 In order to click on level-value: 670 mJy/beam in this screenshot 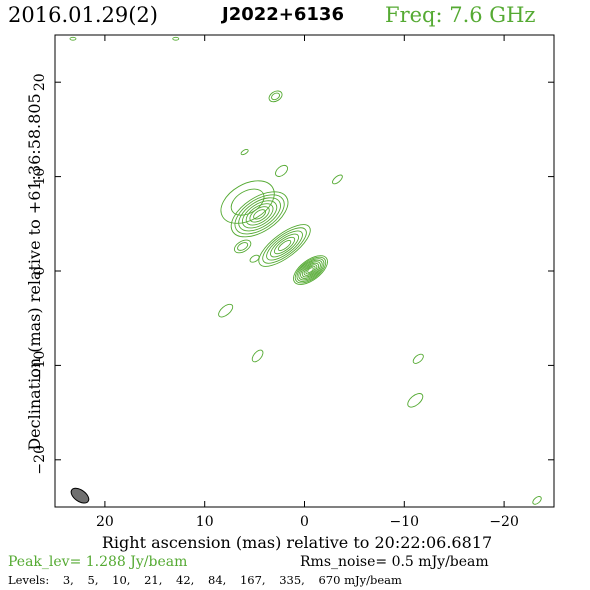, I will do `click(360, 580)`.